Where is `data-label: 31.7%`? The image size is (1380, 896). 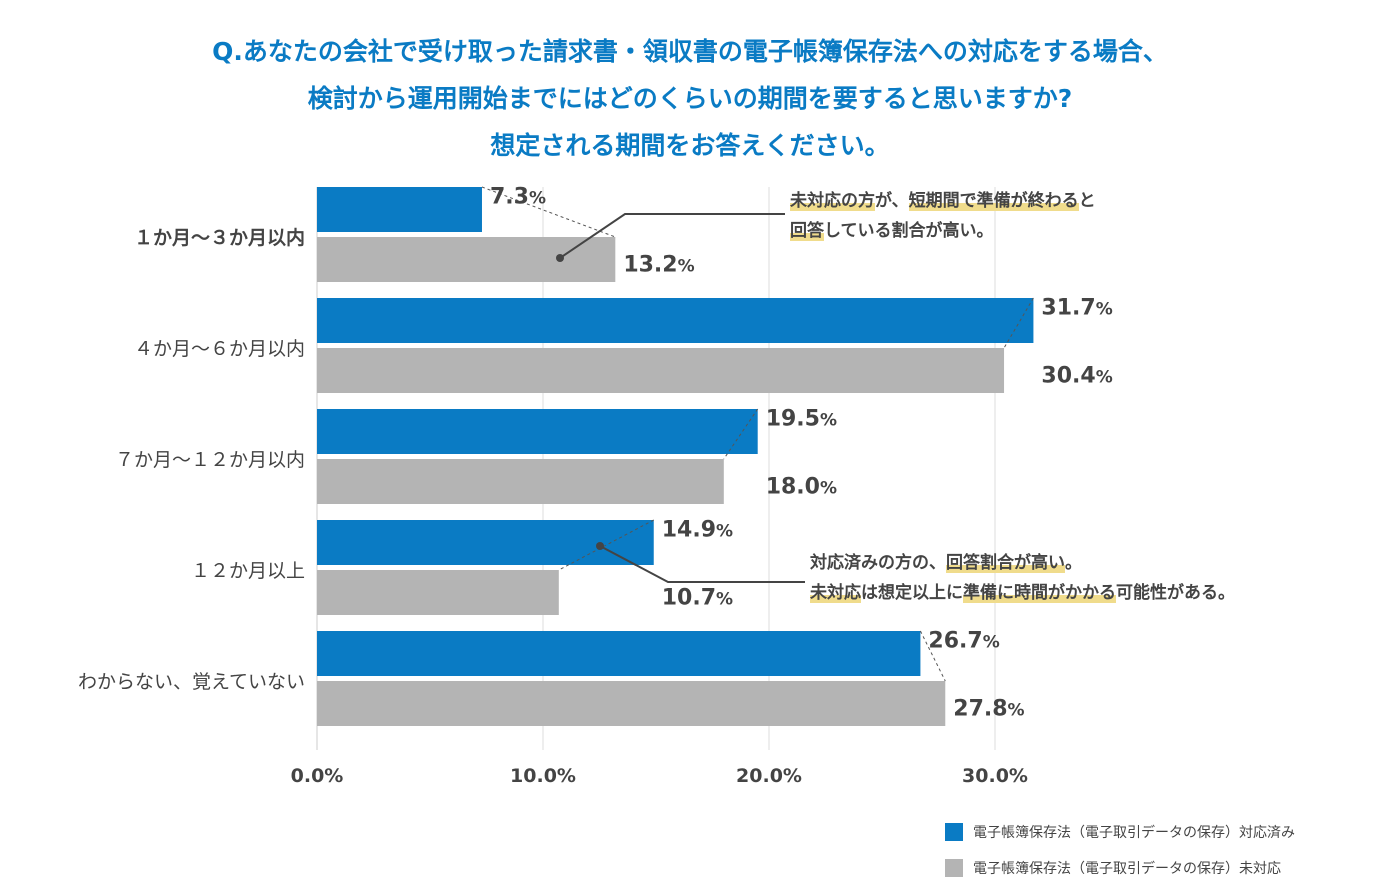
data-label: 31.7% is located at coordinates (1076, 308).